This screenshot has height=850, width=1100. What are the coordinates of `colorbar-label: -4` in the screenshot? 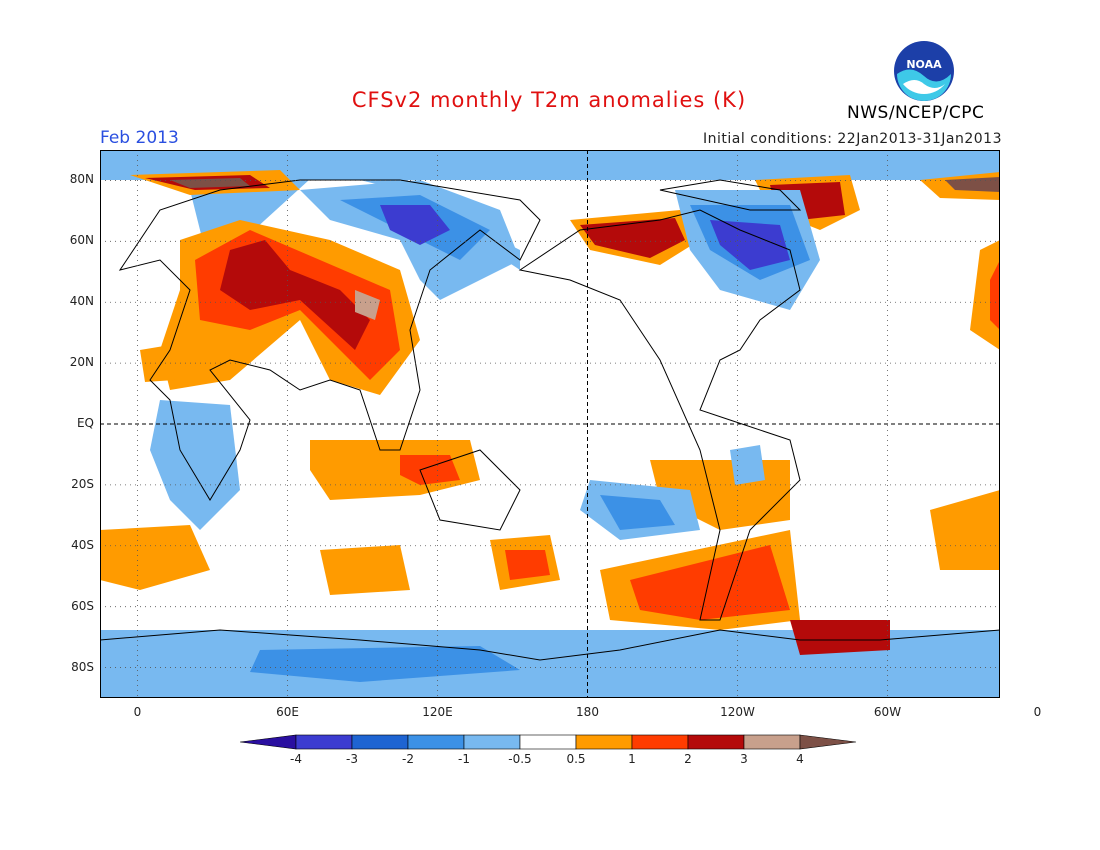 It's located at (296, 759).